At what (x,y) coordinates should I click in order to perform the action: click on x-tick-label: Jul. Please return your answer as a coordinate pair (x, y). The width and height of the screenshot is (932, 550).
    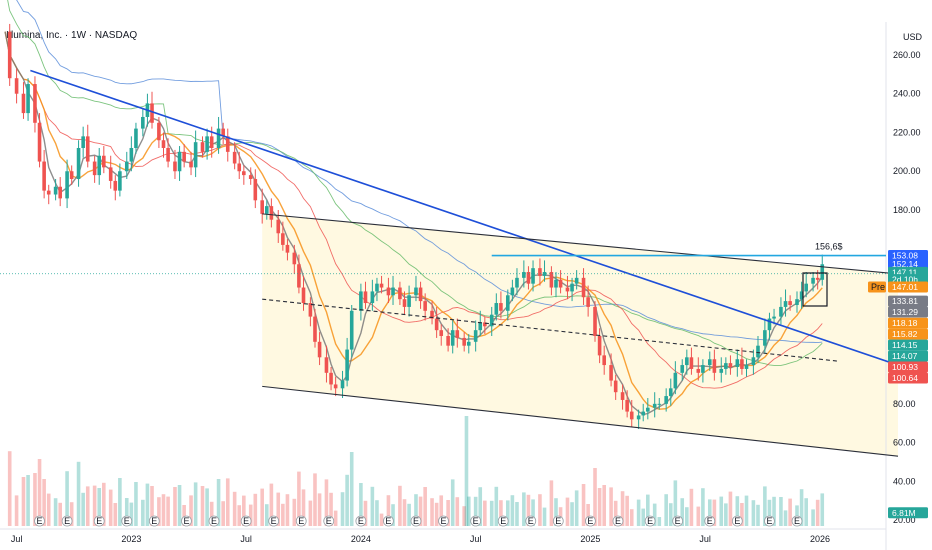
    Looking at the image, I should click on (476, 539).